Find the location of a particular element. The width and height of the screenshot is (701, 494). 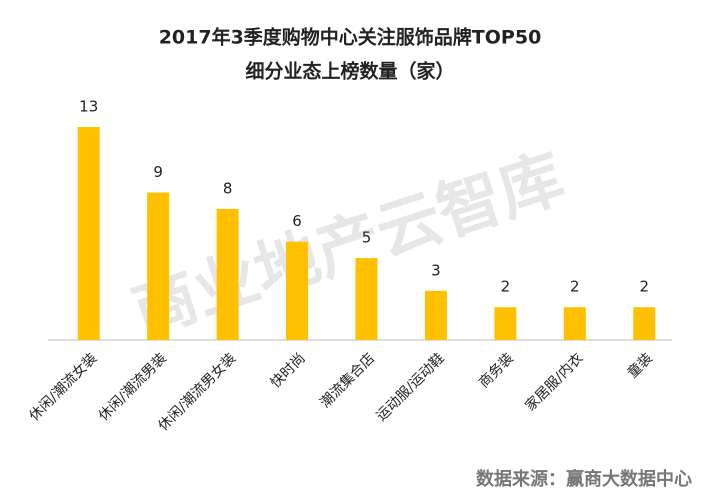

source: 数据来源：赢商大数据中心 is located at coordinates (584, 479).